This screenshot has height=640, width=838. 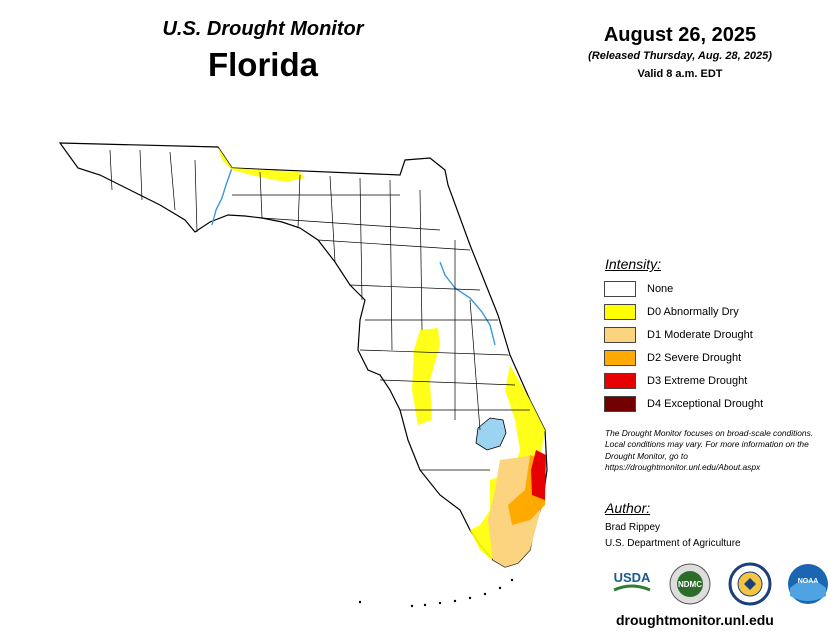 I want to click on valid-time: Valid 8 a.m. EDT, so click(x=680, y=74).